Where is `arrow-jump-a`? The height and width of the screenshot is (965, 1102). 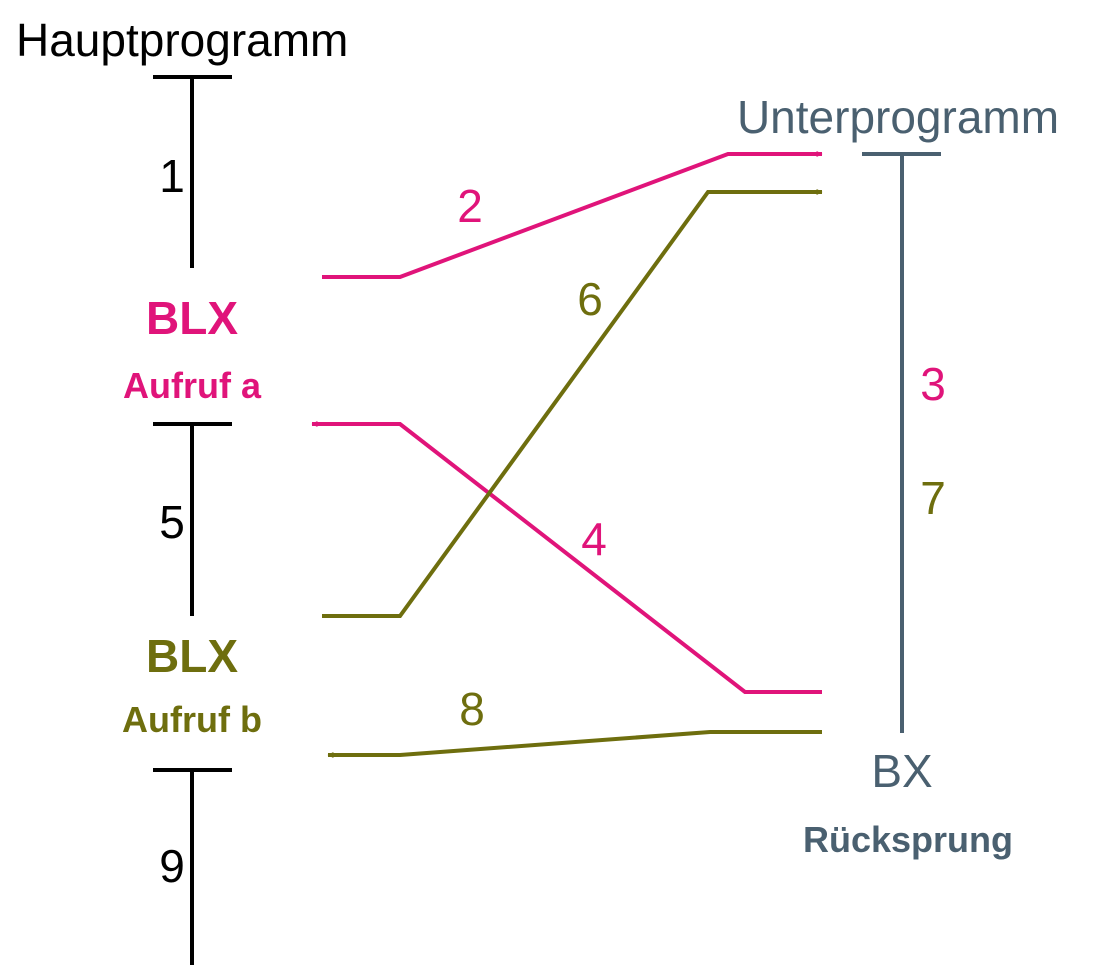
arrow-jump-a is located at coordinates (572, 215).